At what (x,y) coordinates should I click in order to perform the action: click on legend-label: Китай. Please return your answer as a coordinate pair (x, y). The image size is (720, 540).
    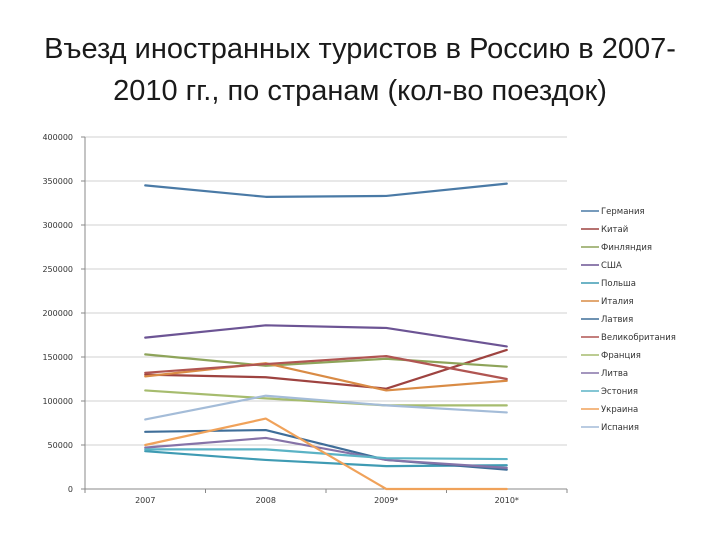
    Looking at the image, I should click on (614, 230).